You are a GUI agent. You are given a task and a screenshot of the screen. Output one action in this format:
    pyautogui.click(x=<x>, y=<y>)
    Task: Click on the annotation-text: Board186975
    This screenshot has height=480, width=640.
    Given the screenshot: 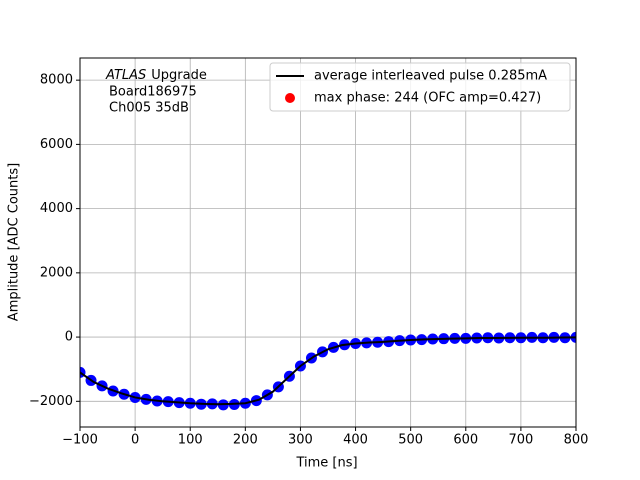 What is the action you would take?
    pyautogui.click(x=153, y=92)
    